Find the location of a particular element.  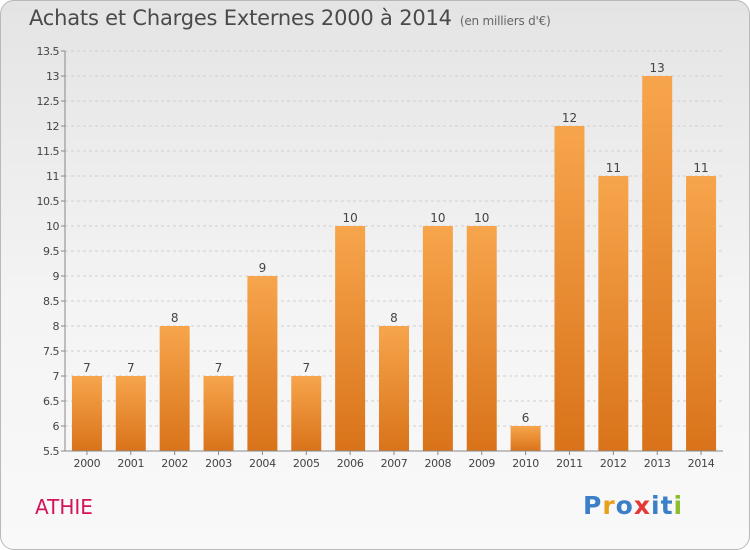

commune-name: ATHIE is located at coordinates (64, 507).